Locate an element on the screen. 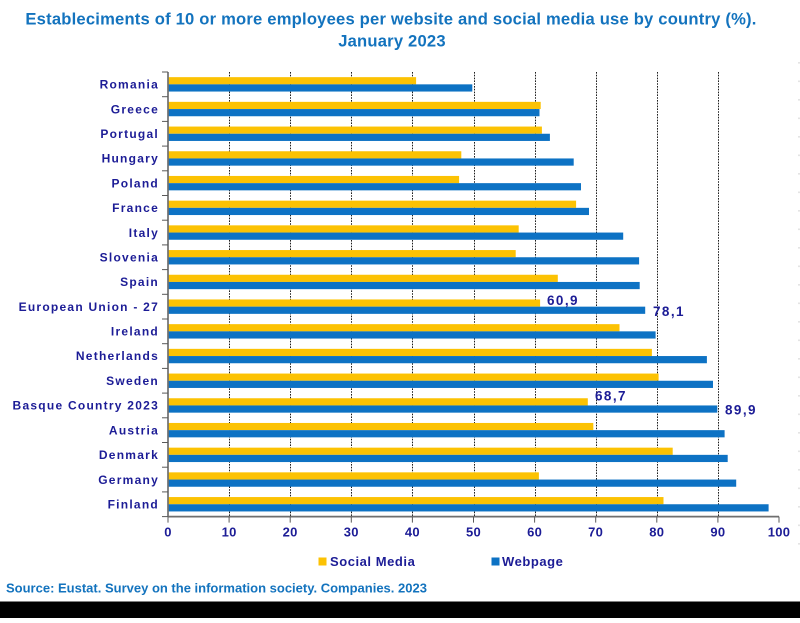 The height and width of the screenshot is (623, 800). svg-text: 60 is located at coordinates (534, 532).